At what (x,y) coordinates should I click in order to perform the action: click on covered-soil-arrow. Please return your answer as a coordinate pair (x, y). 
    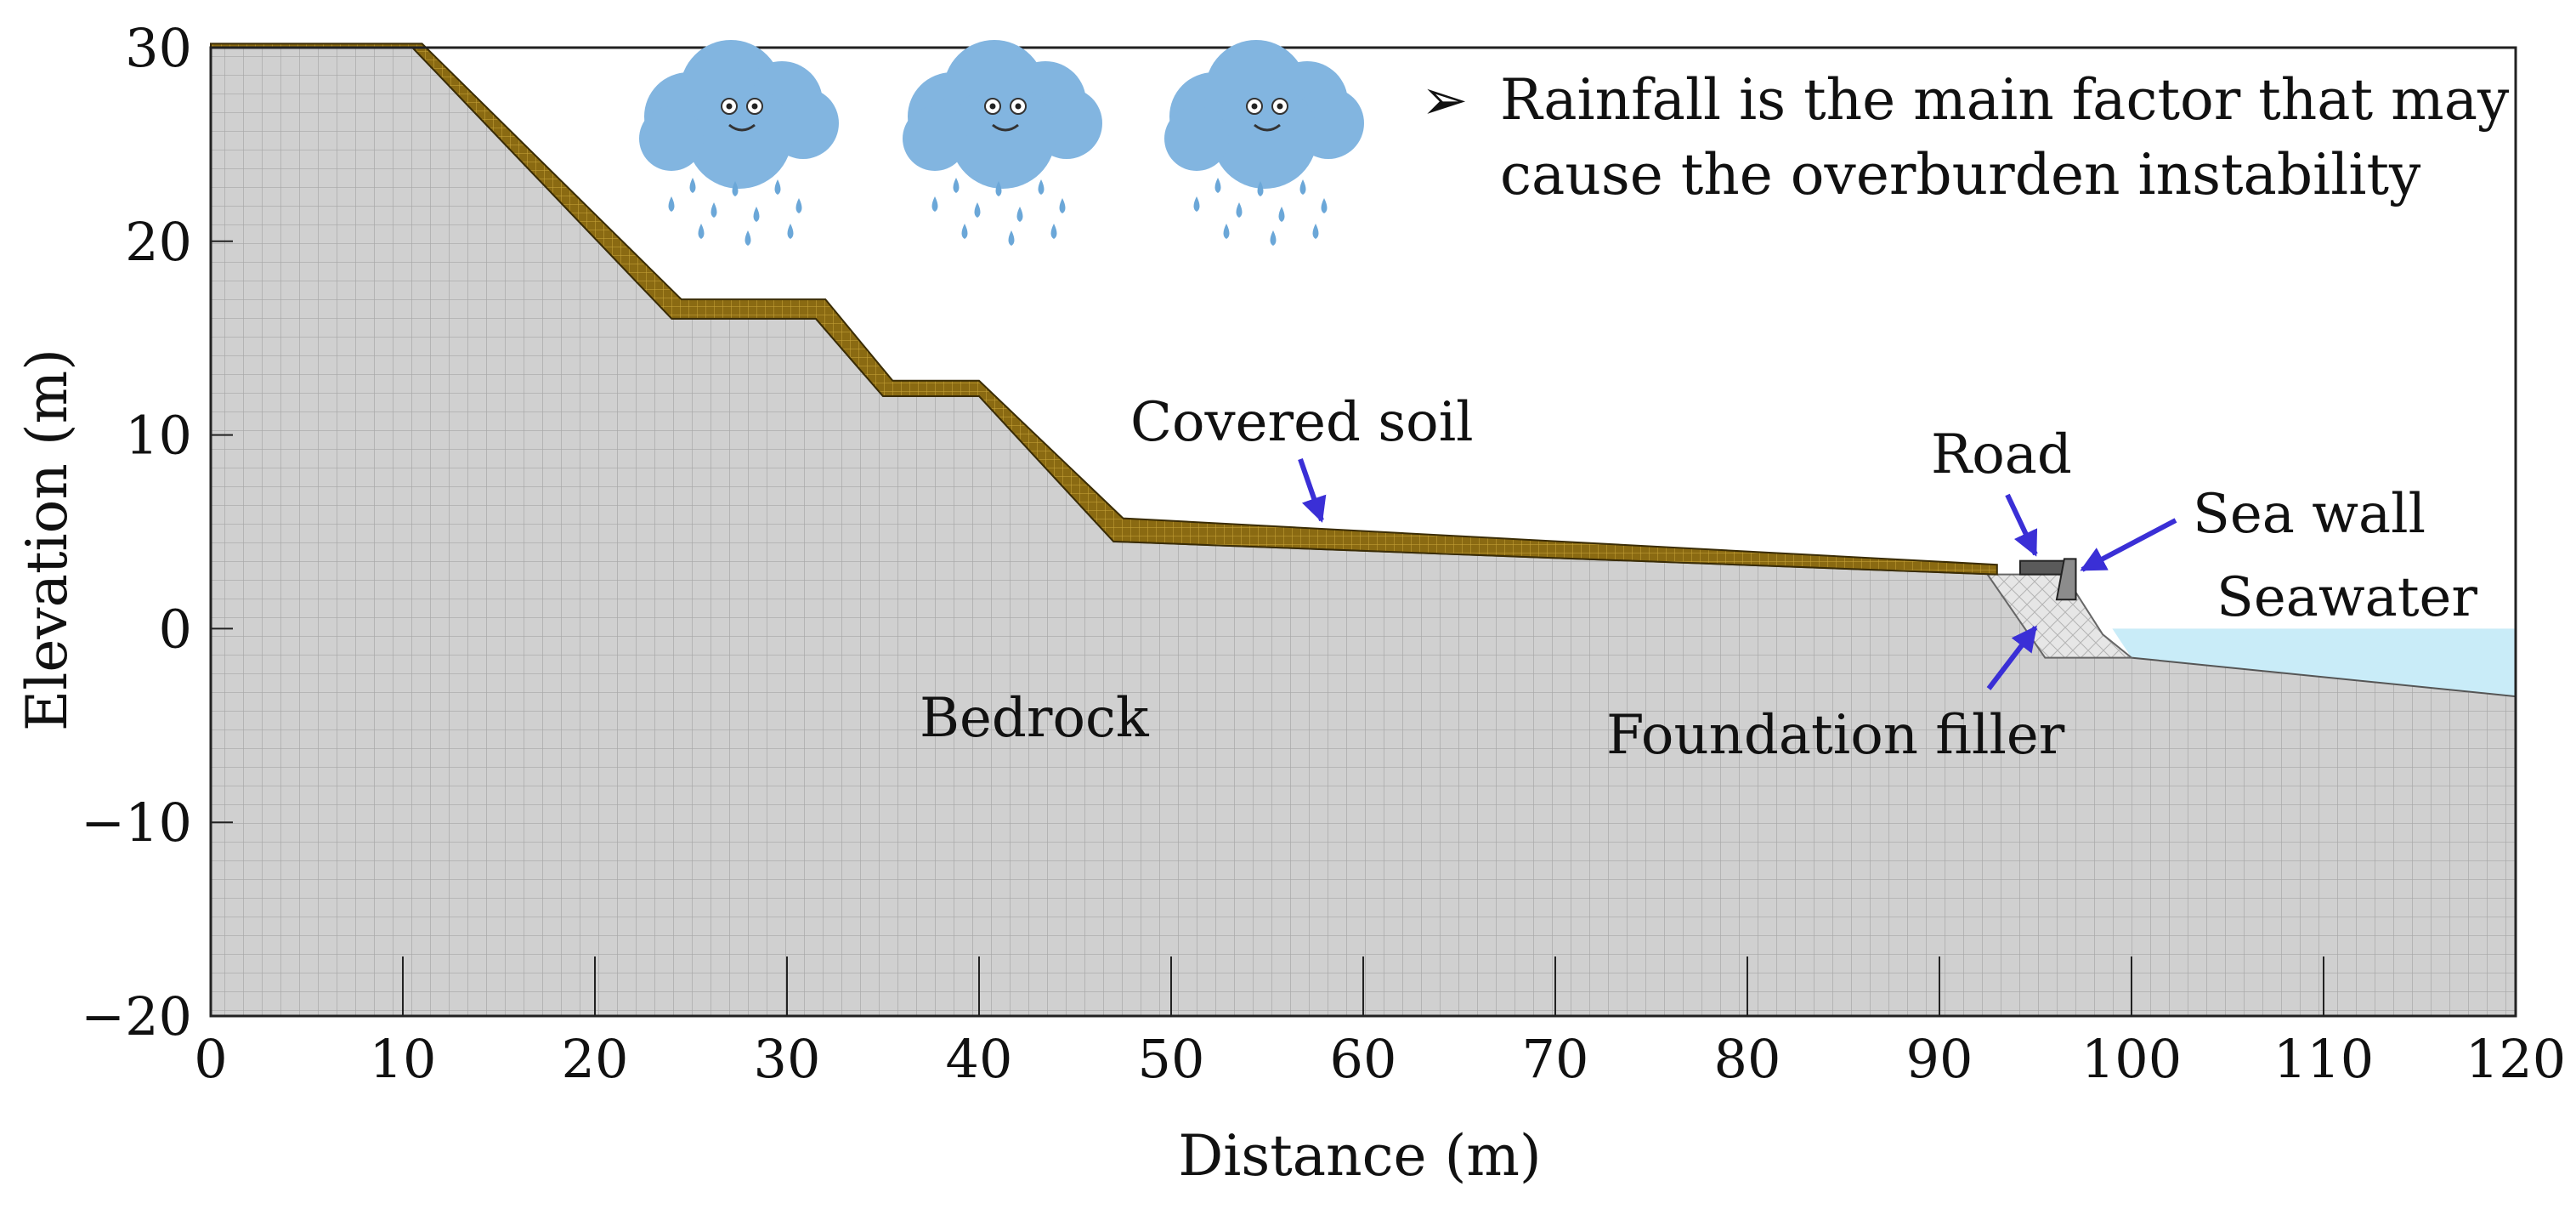
    Looking at the image, I should click on (1312, 491).